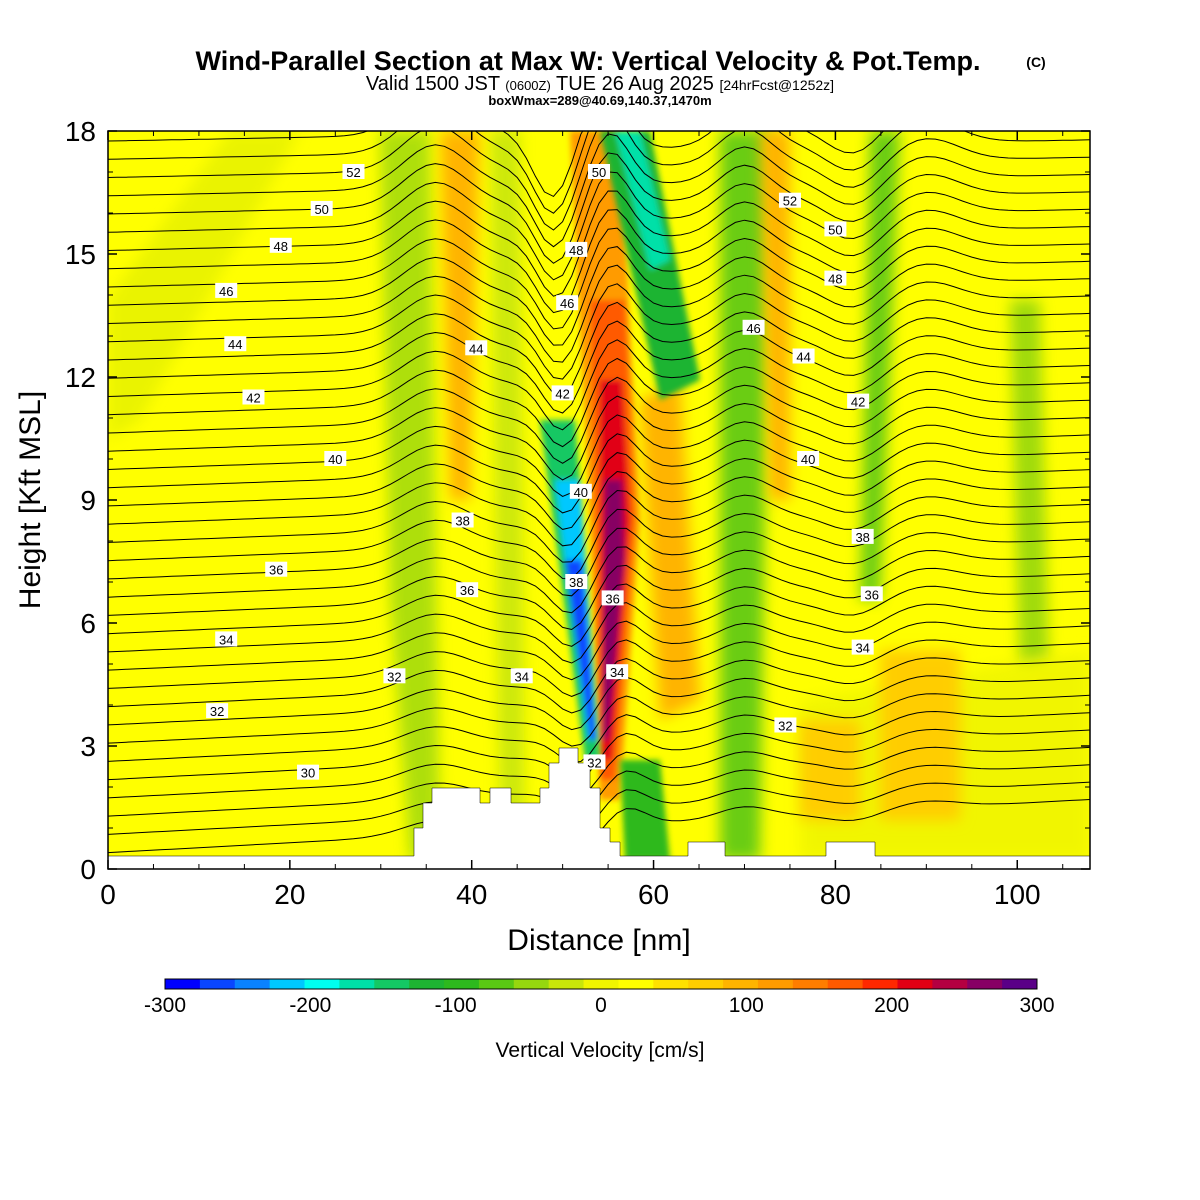 Image resolution: width=1200 pixels, height=1200 pixels. Describe the element at coordinates (835, 894) in the screenshot. I see `x-tick-label: 80` at that location.